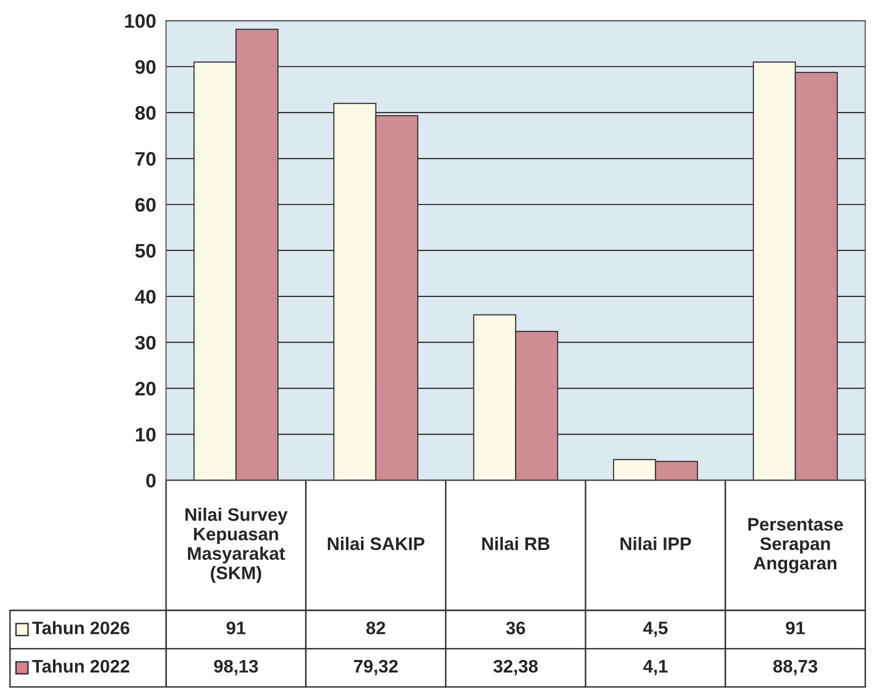 This screenshot has width=874, height=689. I want to click on legend-label: Tahun 2022, so click(81, 666).